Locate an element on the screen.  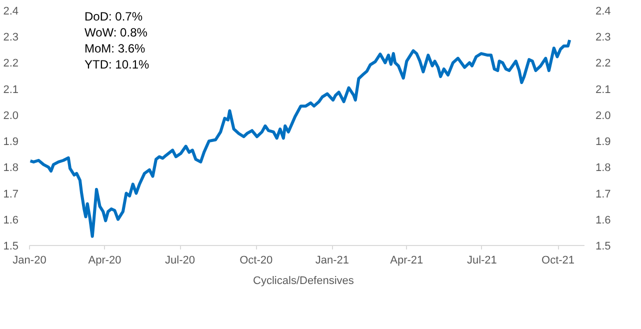
x-tick-label: Jul-21 is located at coordinates (481, 260).